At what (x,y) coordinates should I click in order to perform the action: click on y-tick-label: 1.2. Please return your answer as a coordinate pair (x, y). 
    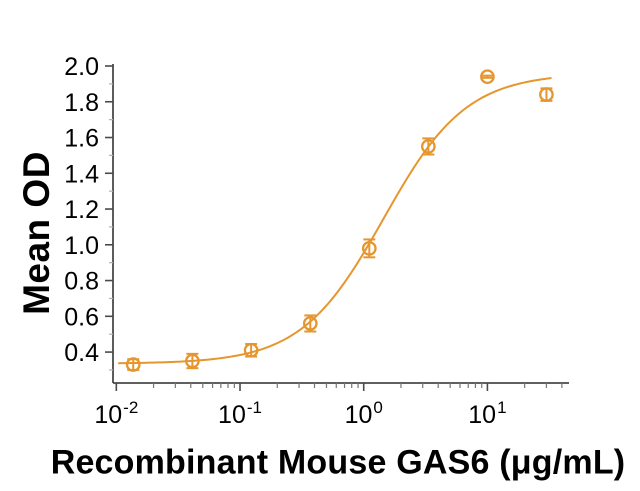
    Looking at the image, I should click on (81, 210).